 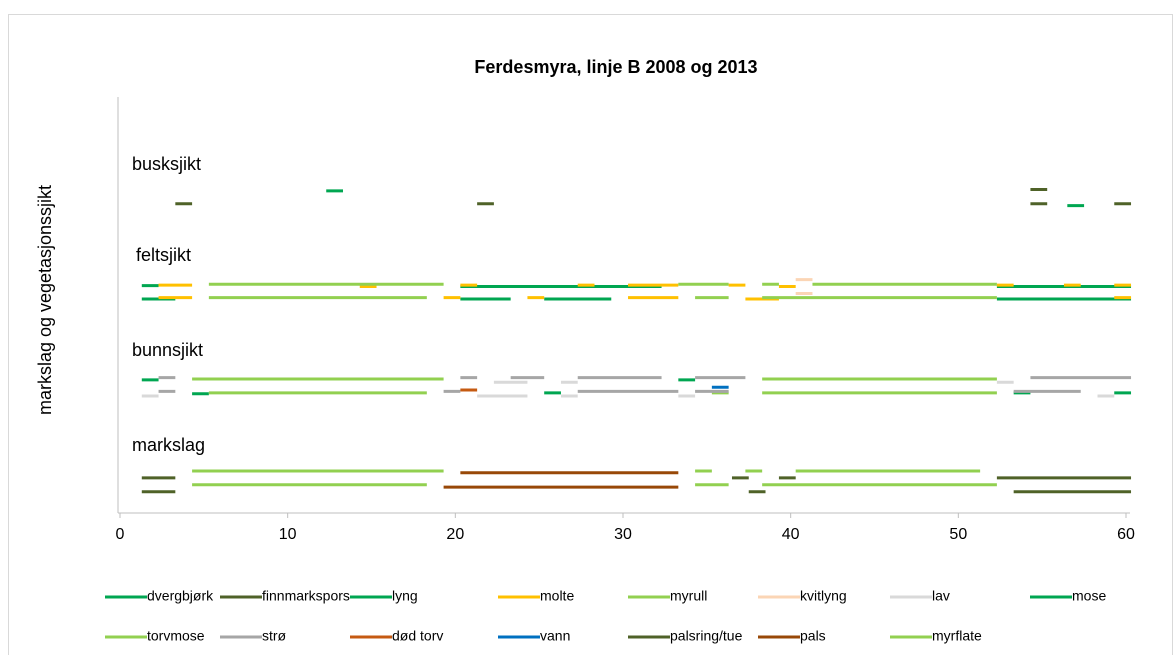 I want to click on x-tick-label: 20, so click(x=455, y=534).